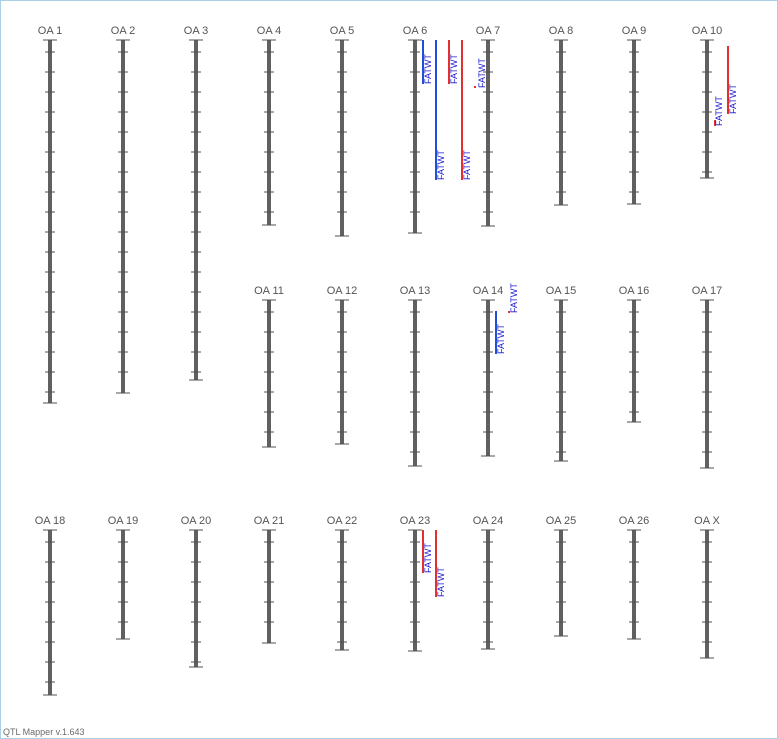 The height and width of the screenshot is (739, 778). What do you see at coordinates (196, 521) in the screenshot?
I see `chromosome-label-oa-20: OA 20` at bounding box center [196, 521].